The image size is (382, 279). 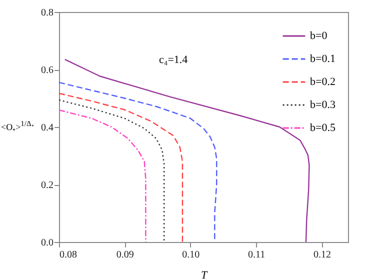 What do you see at coordinates (191, 255) in the screenshot?
I see `x-tick-label: 0.10` at bounding box center [191, 255].